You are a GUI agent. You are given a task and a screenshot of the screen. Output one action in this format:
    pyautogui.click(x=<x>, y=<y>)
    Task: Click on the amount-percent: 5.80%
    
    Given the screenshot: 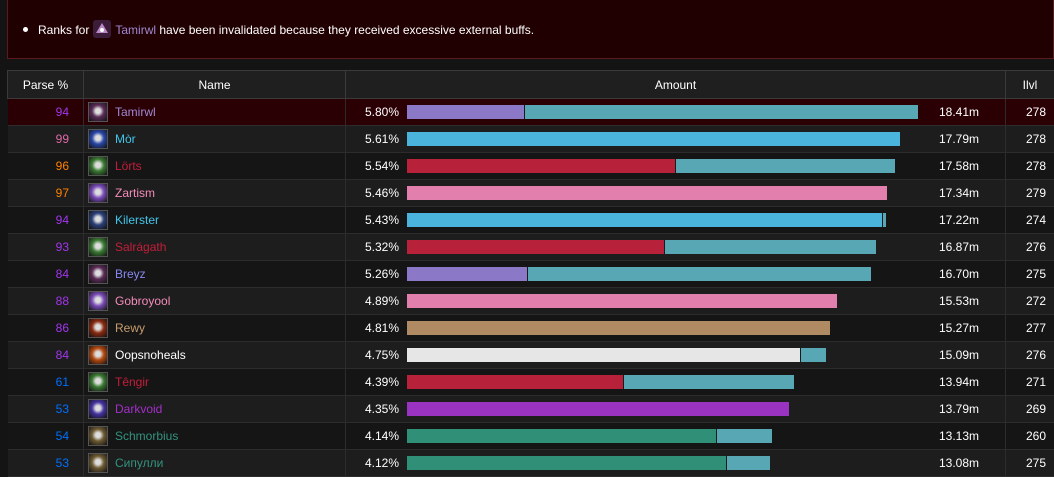 What is the action you would take?
    pyautogui.click(x=382, y=112)
    